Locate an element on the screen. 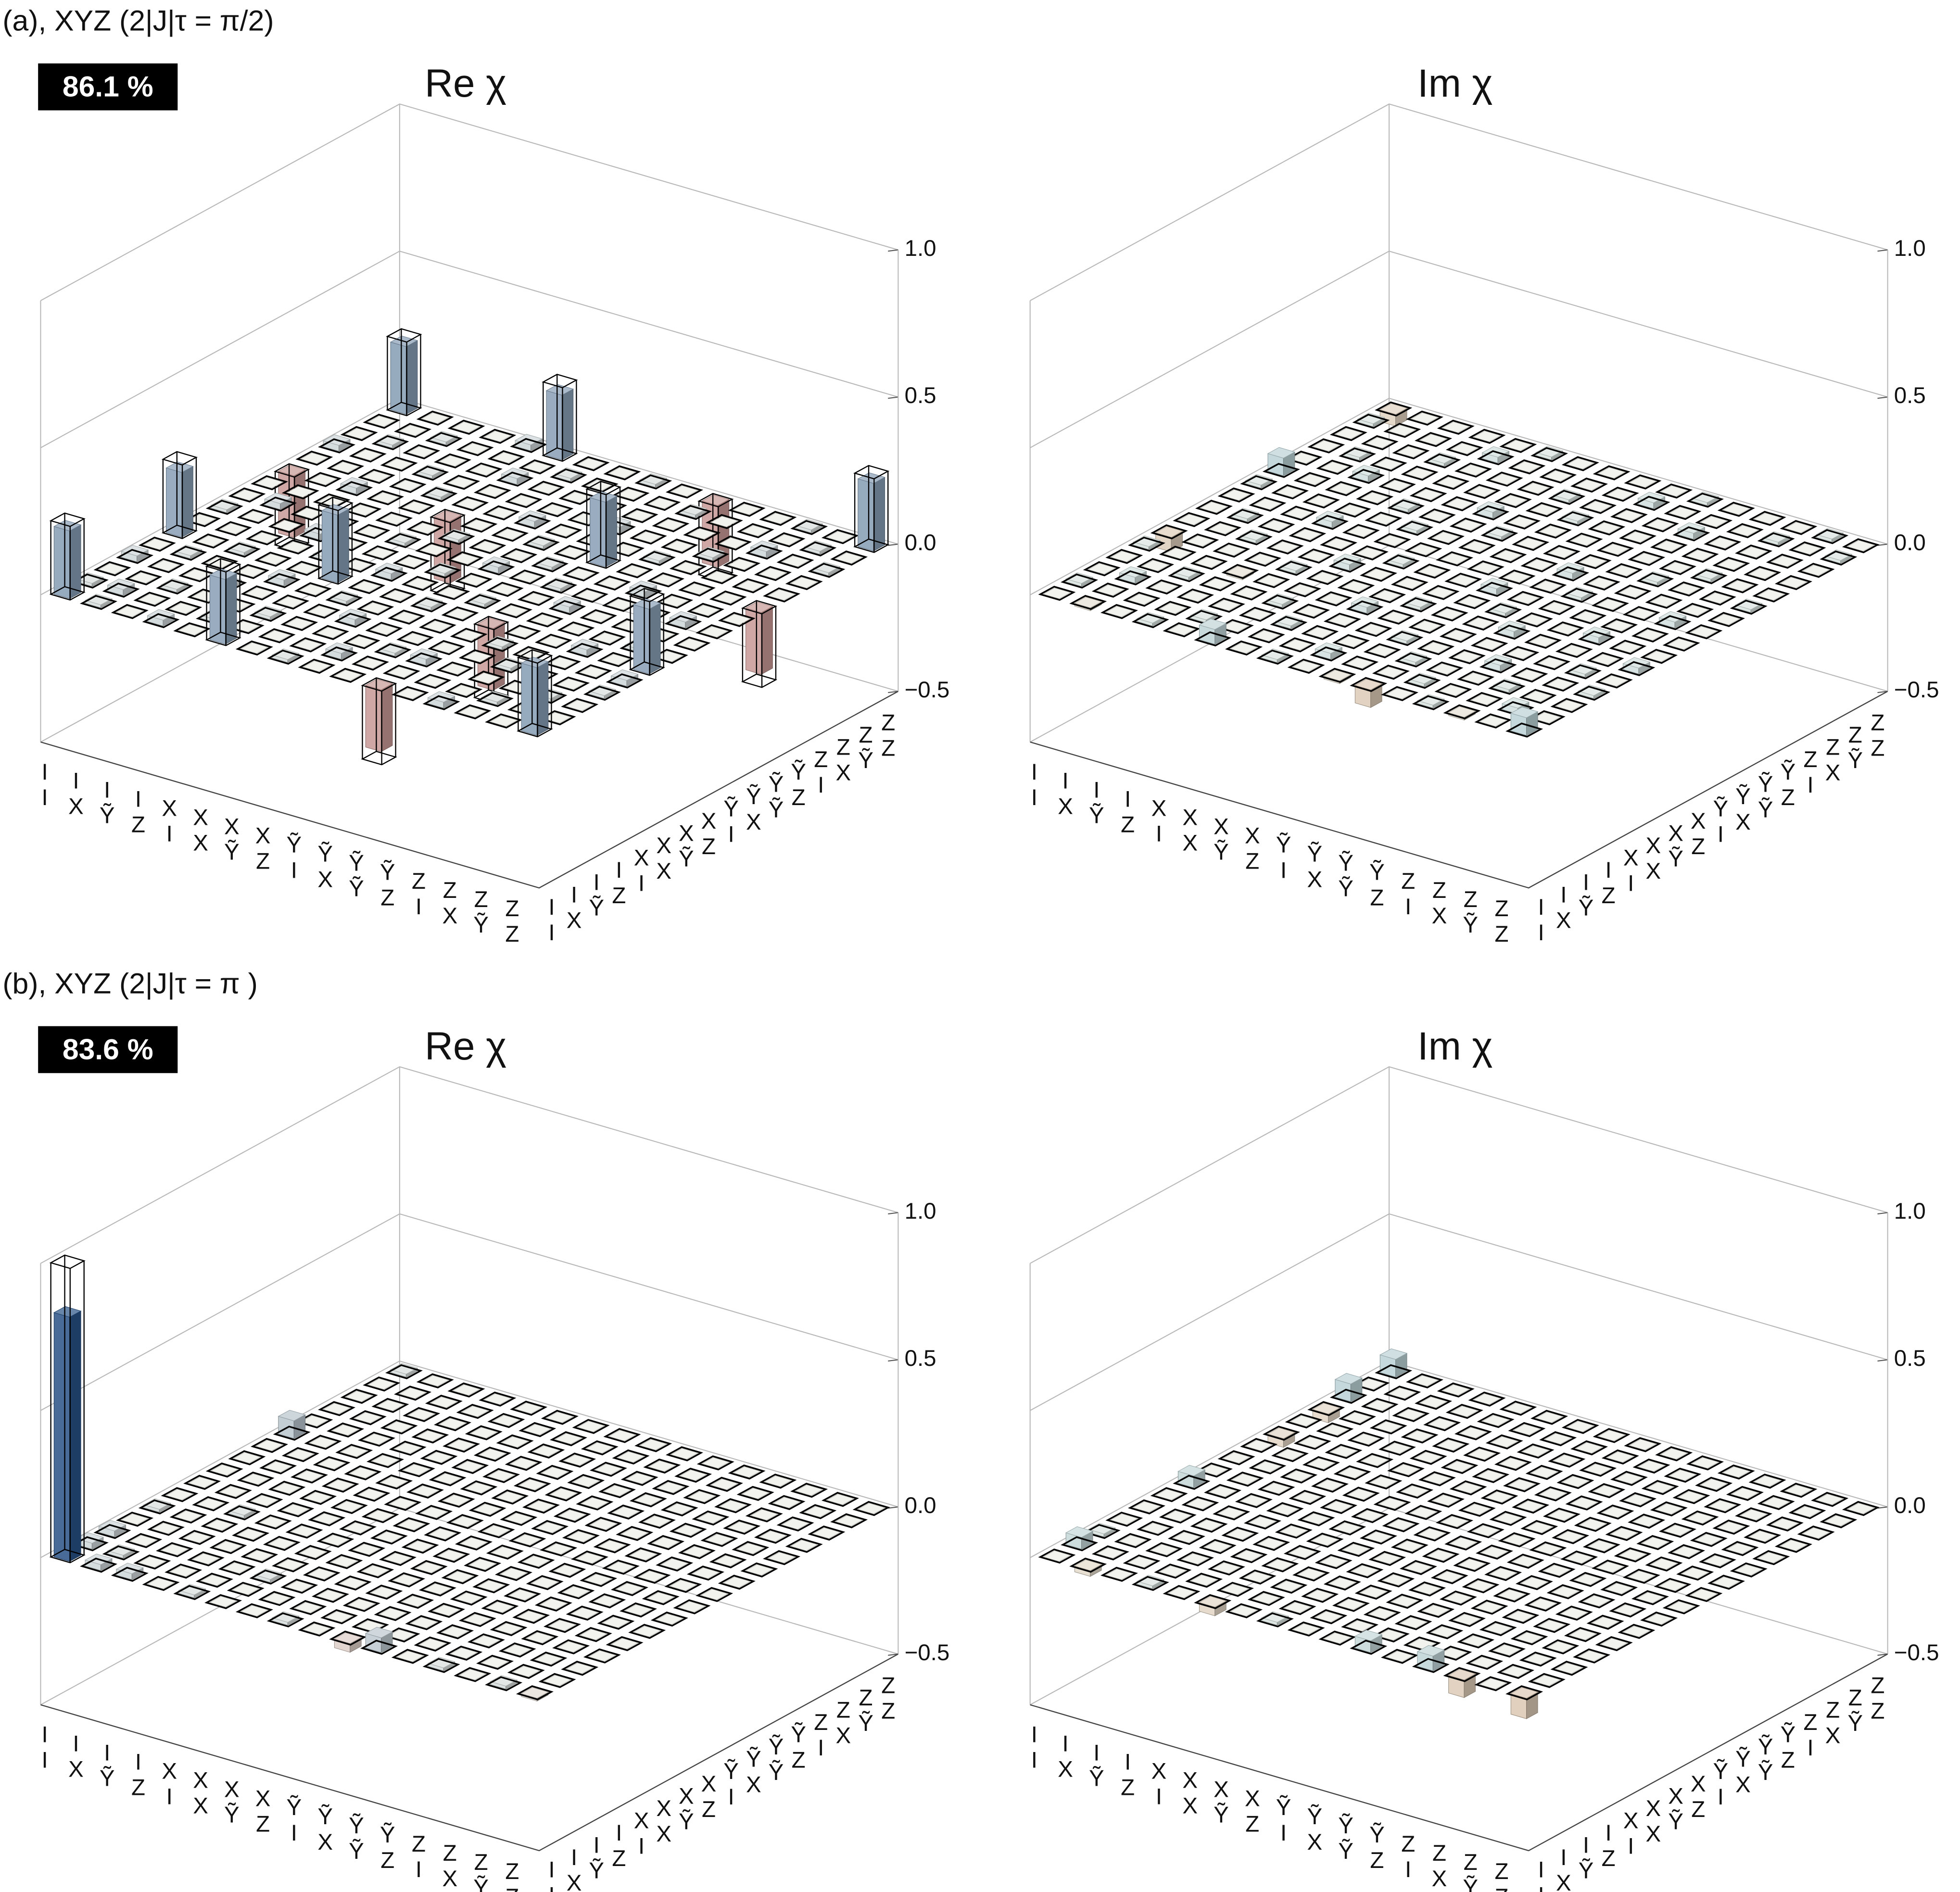  row-label: ỸỸ is located at coordinates (356, 1838).